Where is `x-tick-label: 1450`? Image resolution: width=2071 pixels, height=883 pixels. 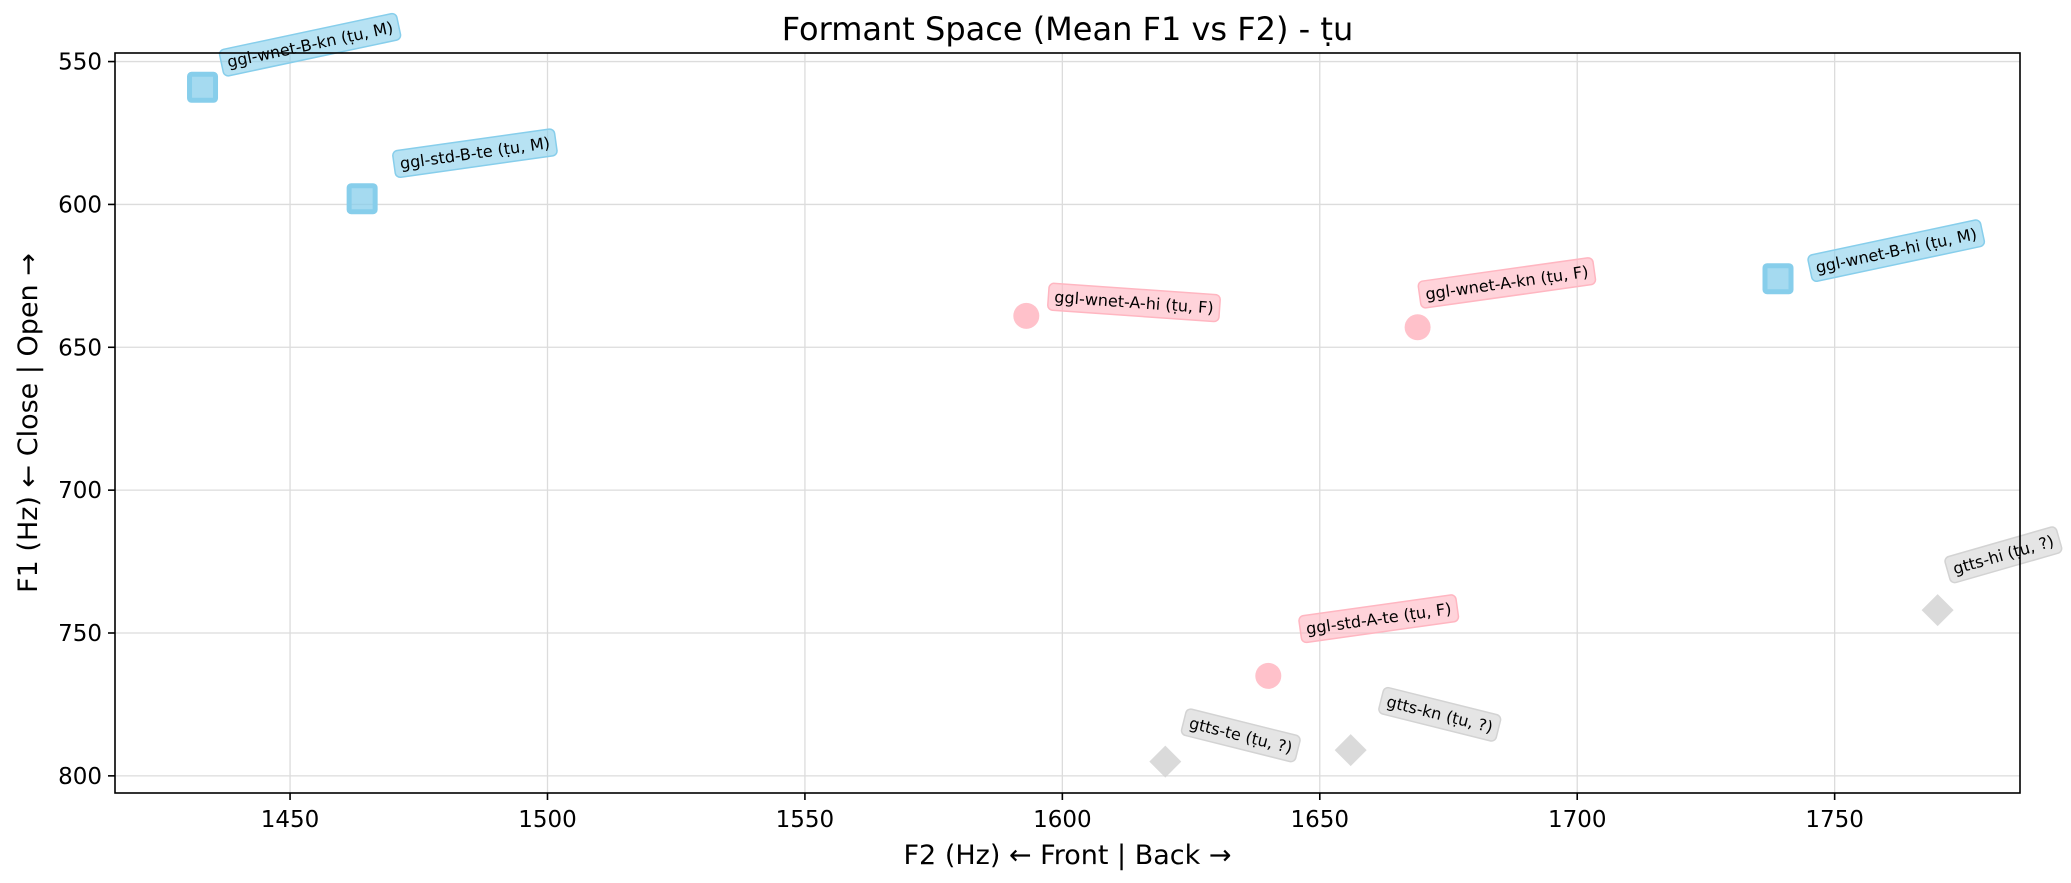 x-tick-label: 1450 is located at coordinates (290, 820).